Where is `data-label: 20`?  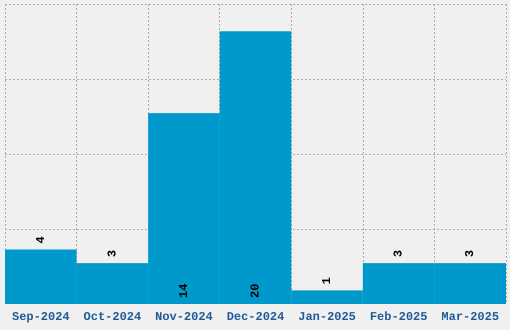
data-label: 20 is located at coordinates (255, 291).